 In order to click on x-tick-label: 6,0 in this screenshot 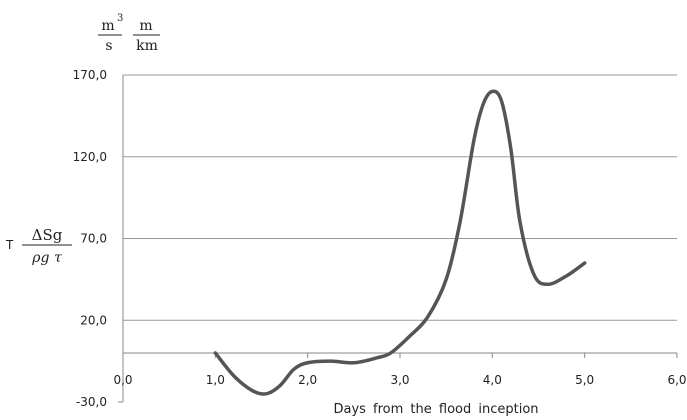, I will do `click(676, 380)`.